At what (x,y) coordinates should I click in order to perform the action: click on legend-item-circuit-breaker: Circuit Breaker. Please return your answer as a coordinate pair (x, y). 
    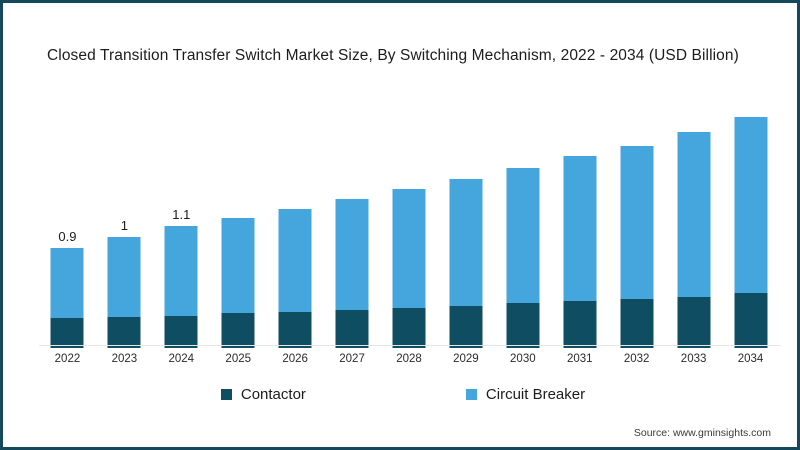
    Looking at the image, I should click on (525, 394).